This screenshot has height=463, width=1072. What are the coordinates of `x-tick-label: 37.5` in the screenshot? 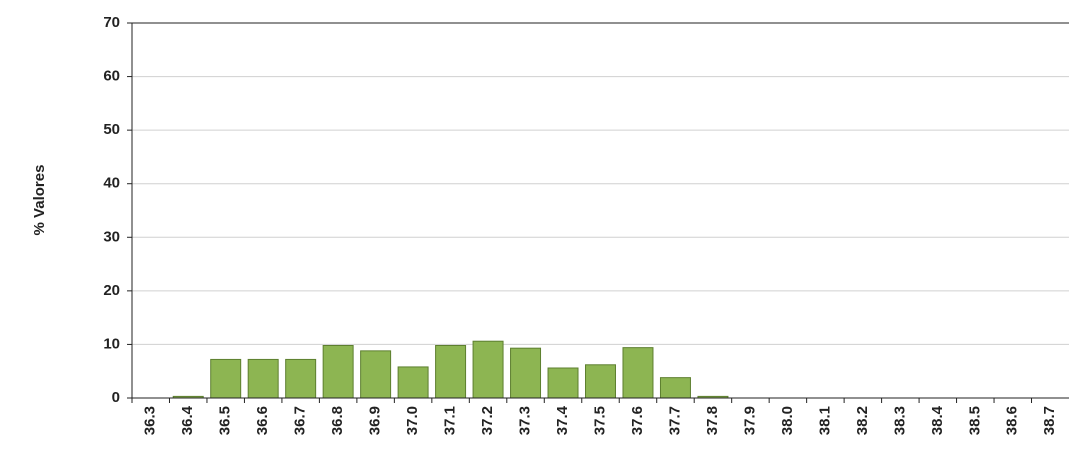 It's located at (599, 420).